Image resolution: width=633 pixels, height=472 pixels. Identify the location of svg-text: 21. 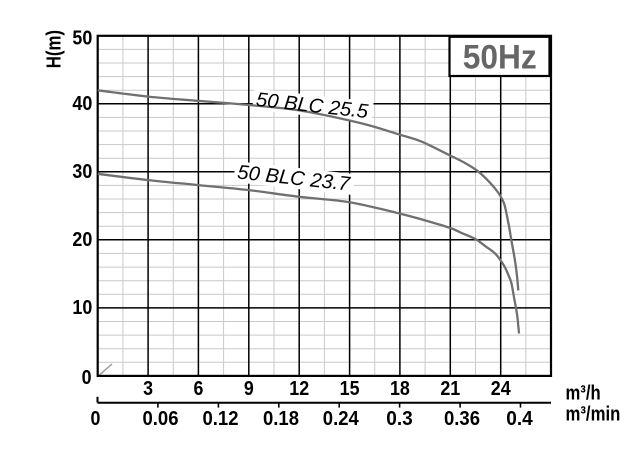
(450, 389).